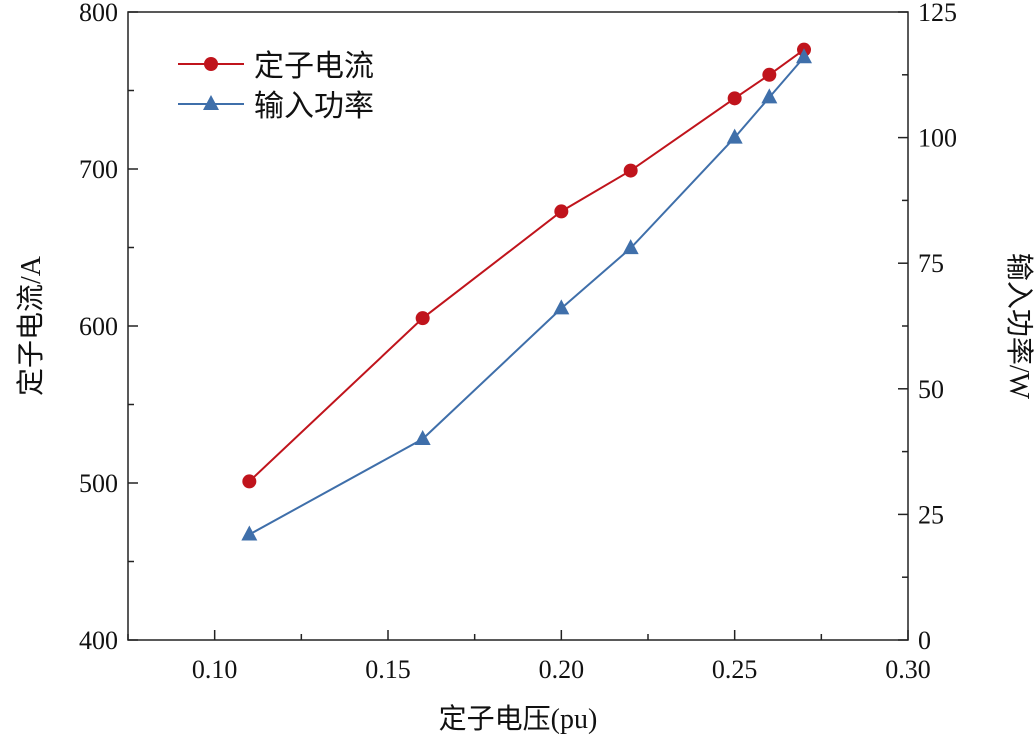 The width and height of the screenshot is (1034, 740). What do you see at coordinates (908, 669) in the screenshot?
I see `x-tick-label: 0.30` at bounding box center [908, 669].